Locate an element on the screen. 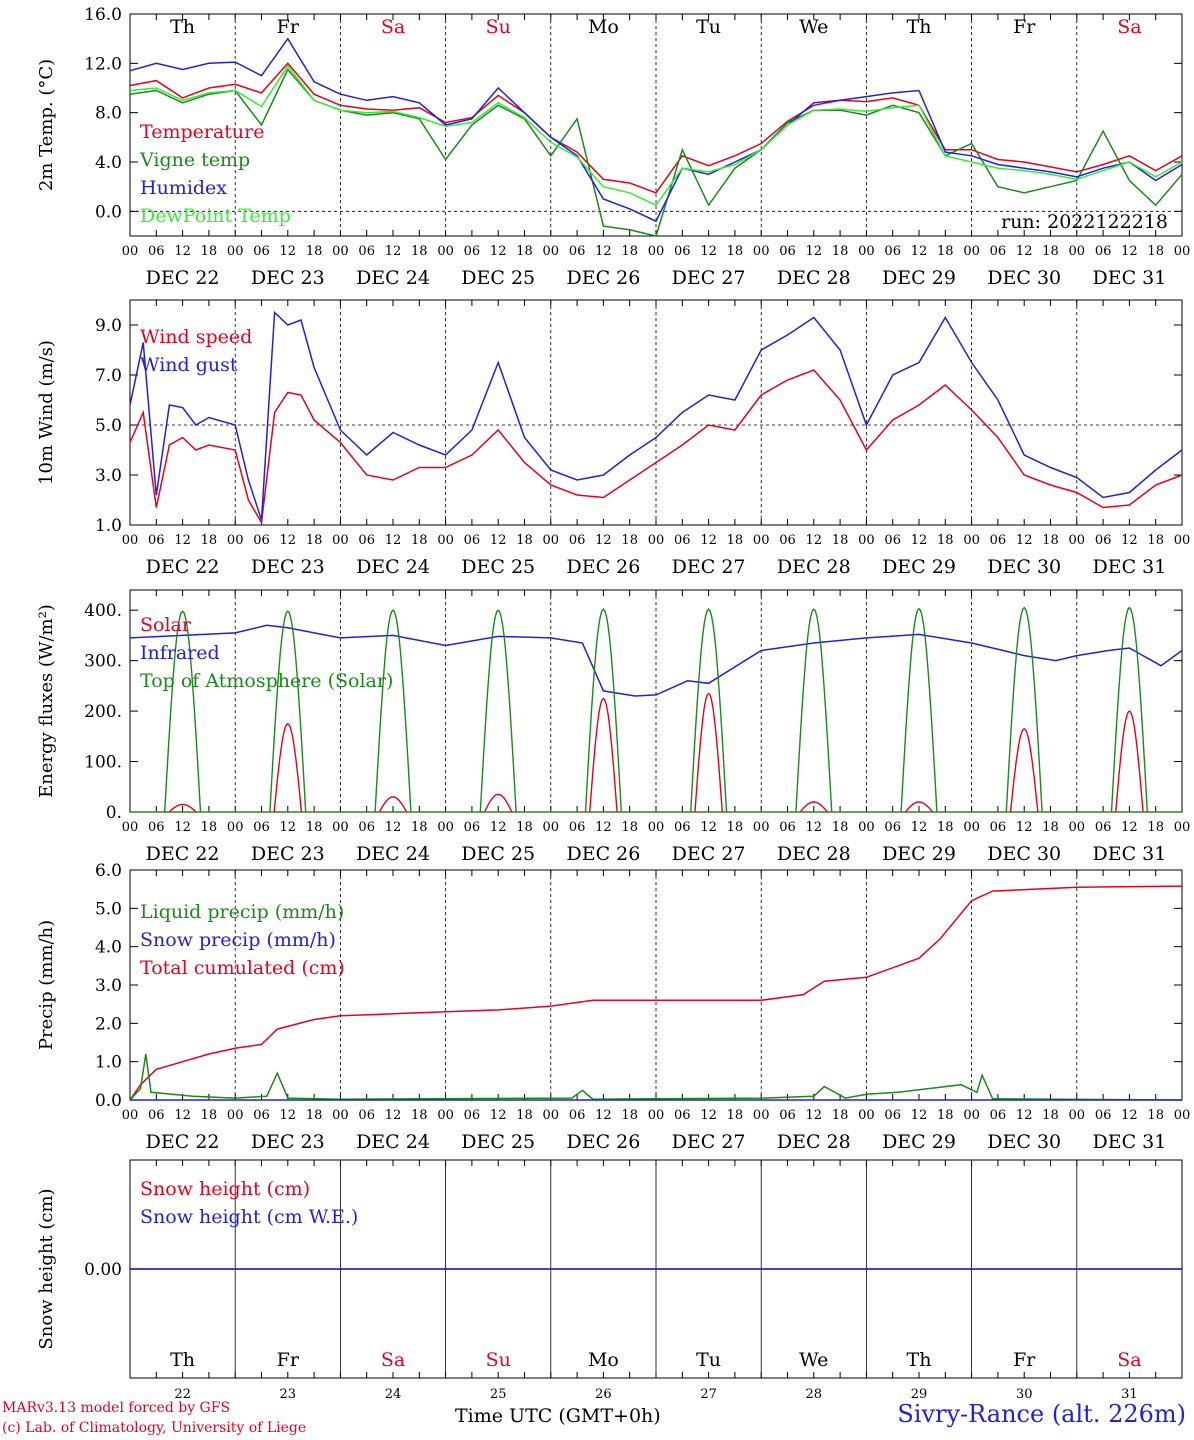  y-tick-label: 8.0 is located at coordinates (108, 114).